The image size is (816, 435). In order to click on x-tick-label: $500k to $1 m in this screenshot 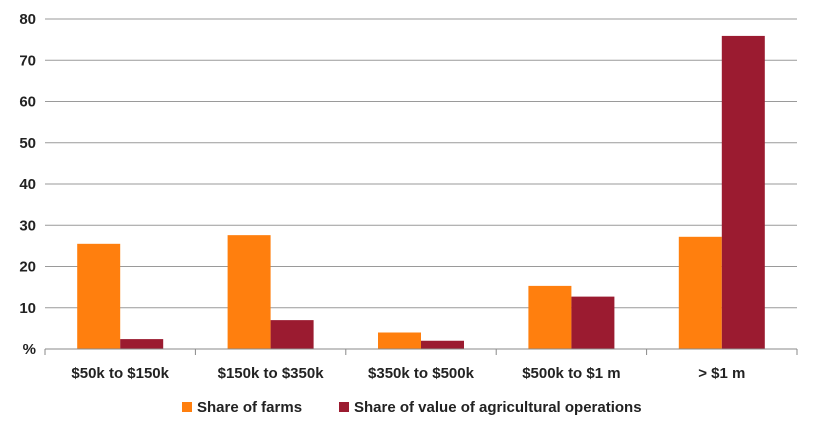, I will do `click(571, 373)`.